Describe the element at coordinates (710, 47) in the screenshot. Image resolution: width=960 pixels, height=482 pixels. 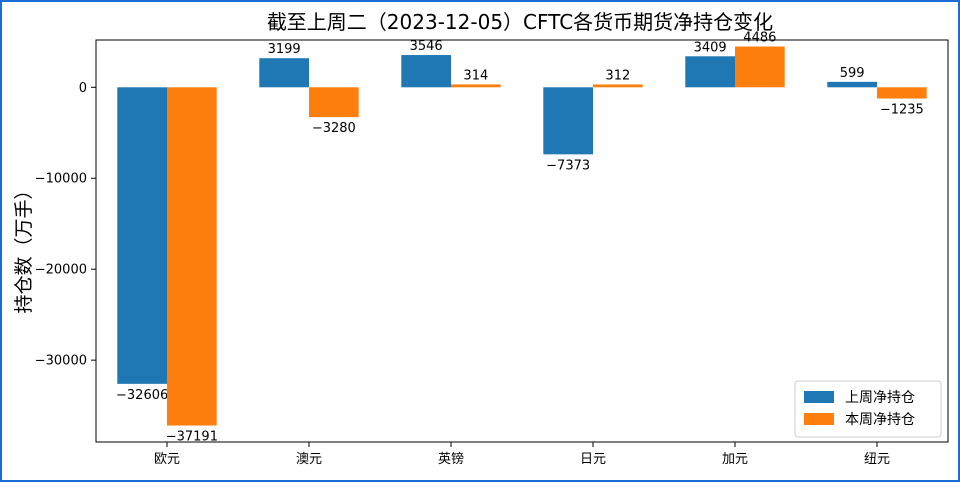
I see `data-label: 3409` at that location.